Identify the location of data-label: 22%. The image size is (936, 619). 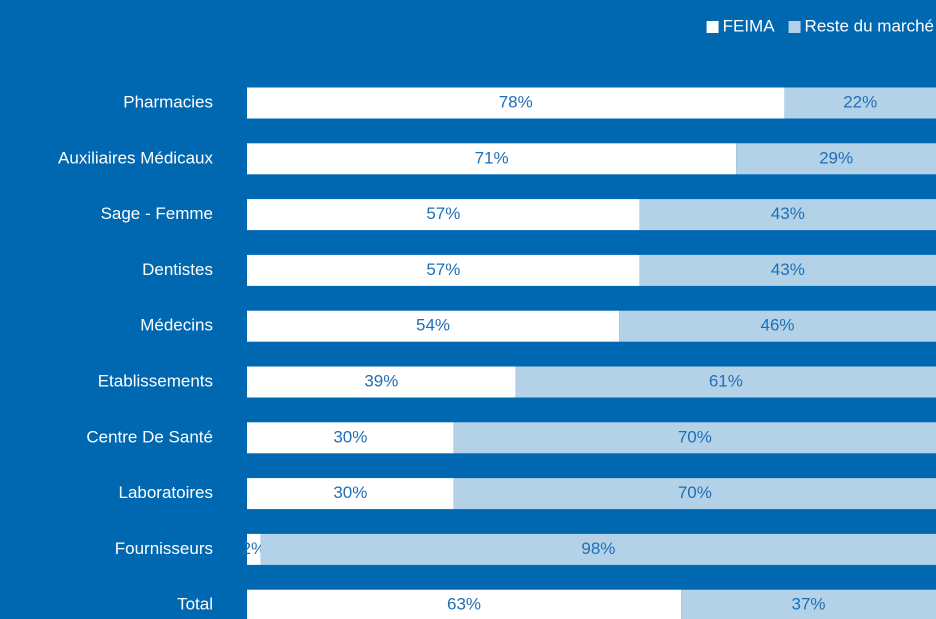
(860, 101).